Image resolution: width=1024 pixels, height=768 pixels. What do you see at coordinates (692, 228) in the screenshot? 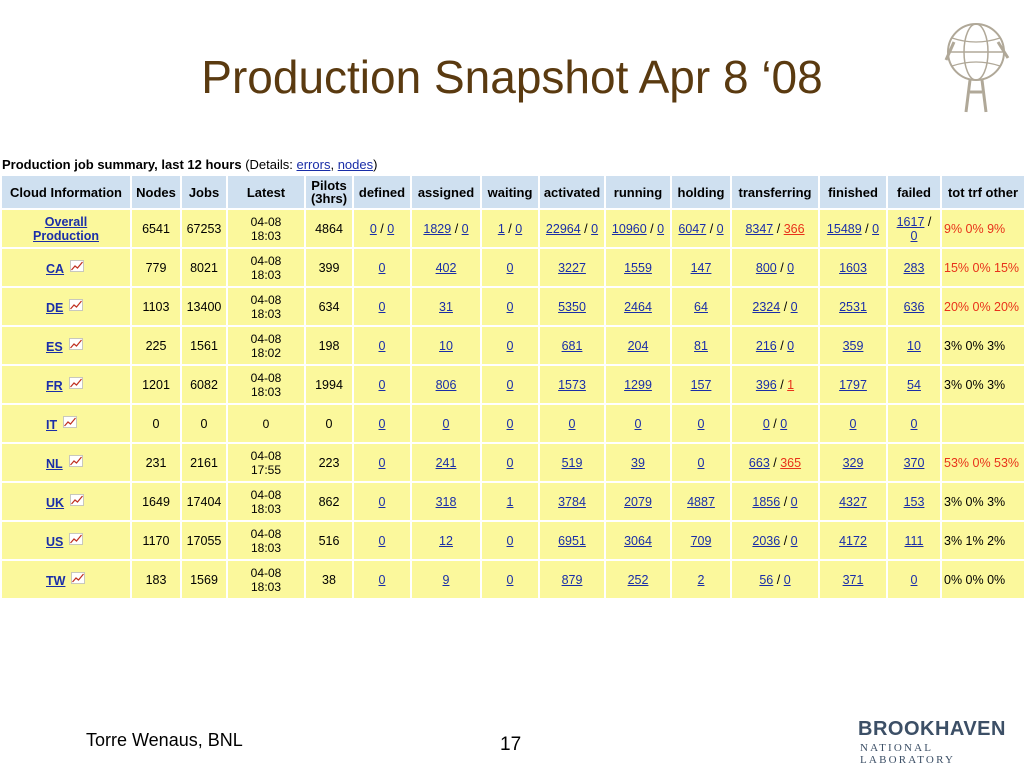
I see `holding-value: 6047` at bounding box center [692, 228].